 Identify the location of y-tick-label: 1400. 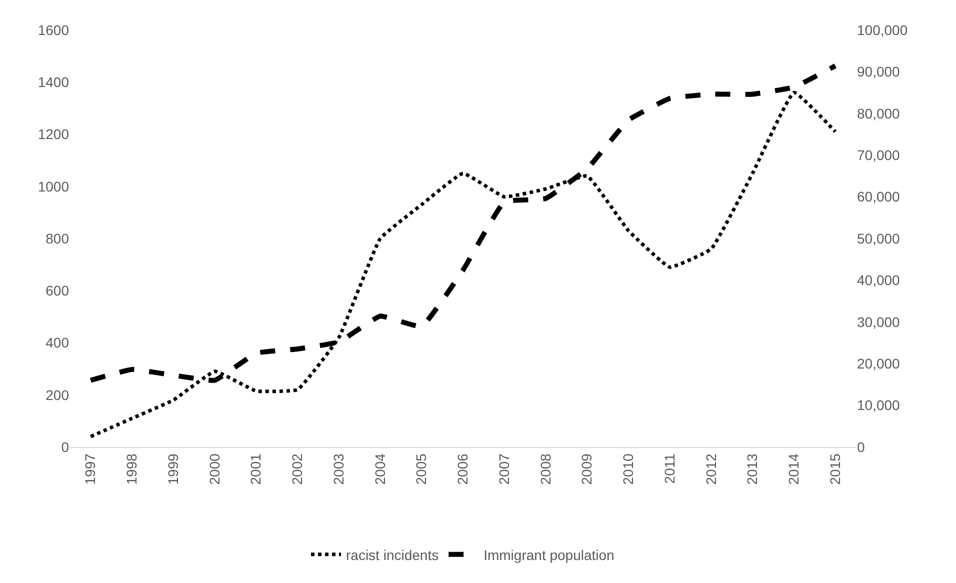
(54, 82).